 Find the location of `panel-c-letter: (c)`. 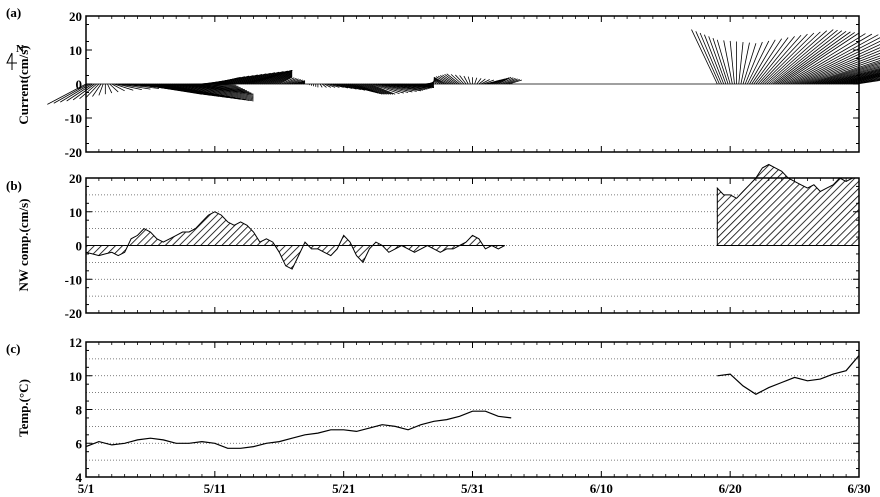

panel-c-letter: (c) is located at coordinates (13, 348).